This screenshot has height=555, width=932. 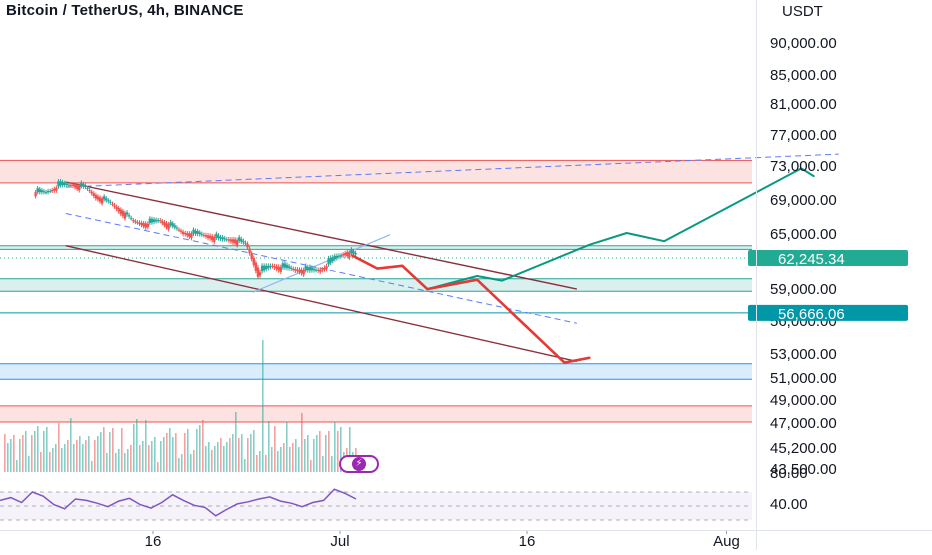 What do you see at coordinates (321, 268) in the screenshot?
I see `channel-midline` at bounding box center [321, 268].